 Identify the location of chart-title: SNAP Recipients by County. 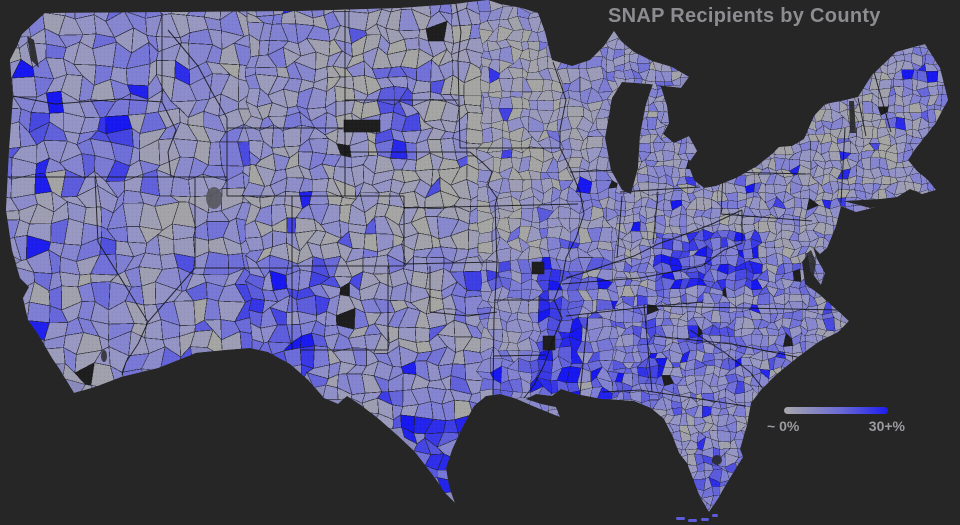
(744, 16).